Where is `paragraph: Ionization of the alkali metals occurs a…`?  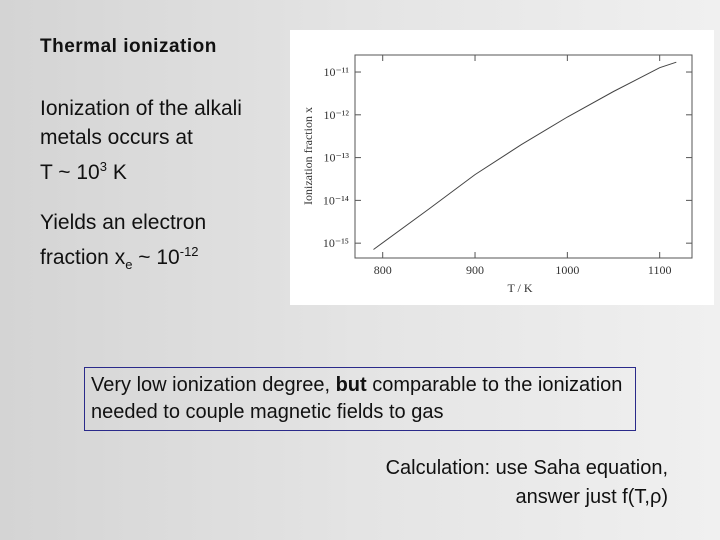 paragraph: Ionization of the alkali metals occurs a… is located at coordinates (141, 140).